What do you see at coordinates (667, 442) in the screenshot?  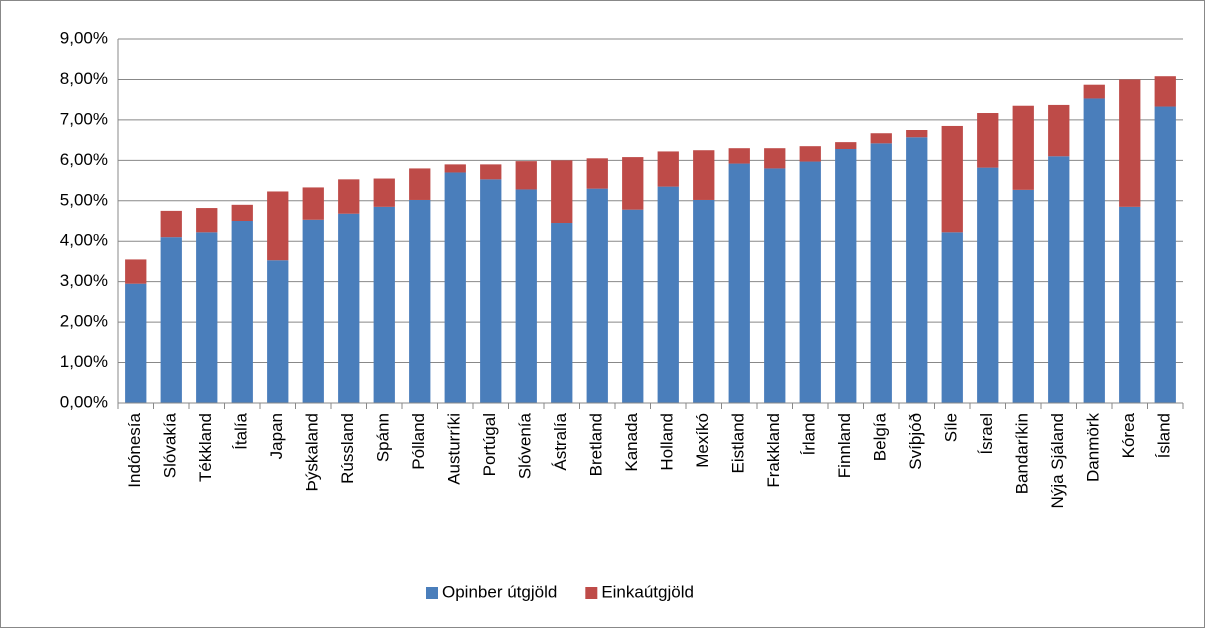 I see `x-tick-label: Holland` at bounding box center [667, 442].